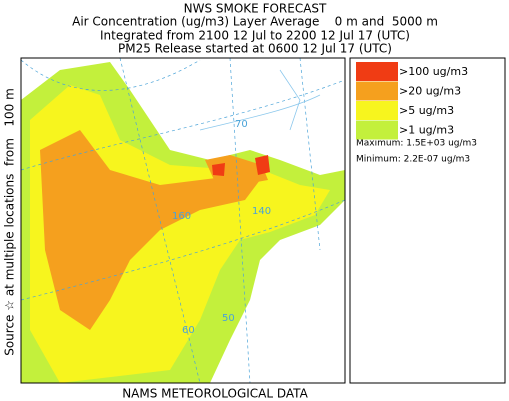 This screenshot has height=401, width=509. Describe the element at coordinates (260, 100) in the screenshot. I see `coastline` at that location.